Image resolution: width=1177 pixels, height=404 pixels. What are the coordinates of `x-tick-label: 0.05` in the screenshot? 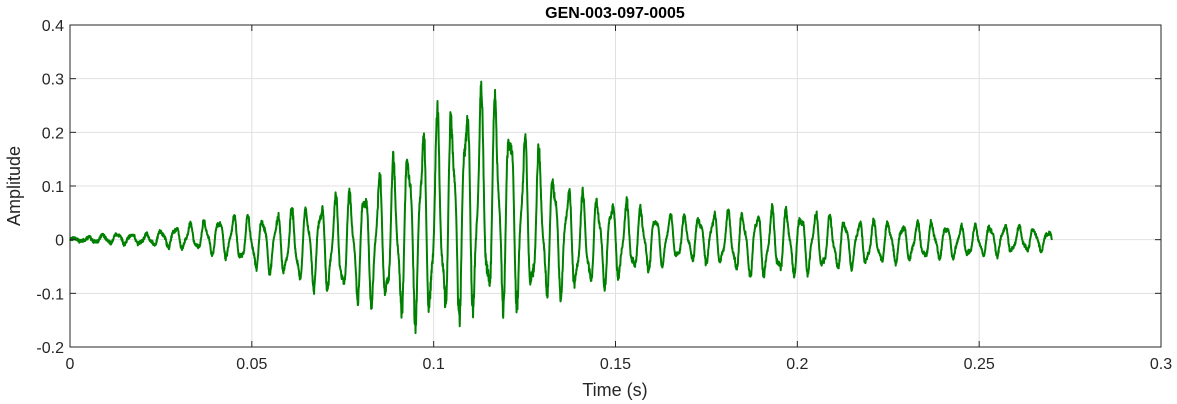 It's located at (251, 364).